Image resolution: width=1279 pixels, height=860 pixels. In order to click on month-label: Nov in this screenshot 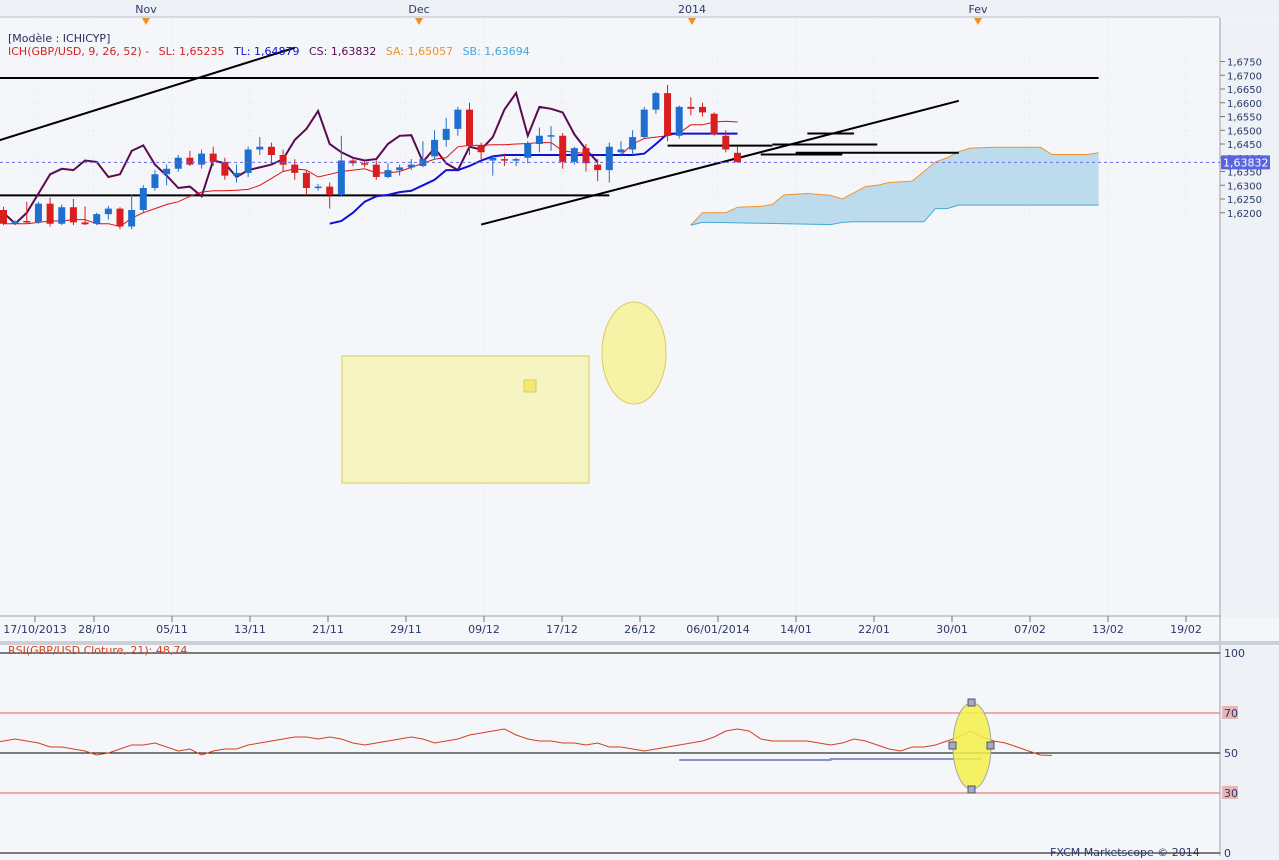, I will do `click(146, 9)`.